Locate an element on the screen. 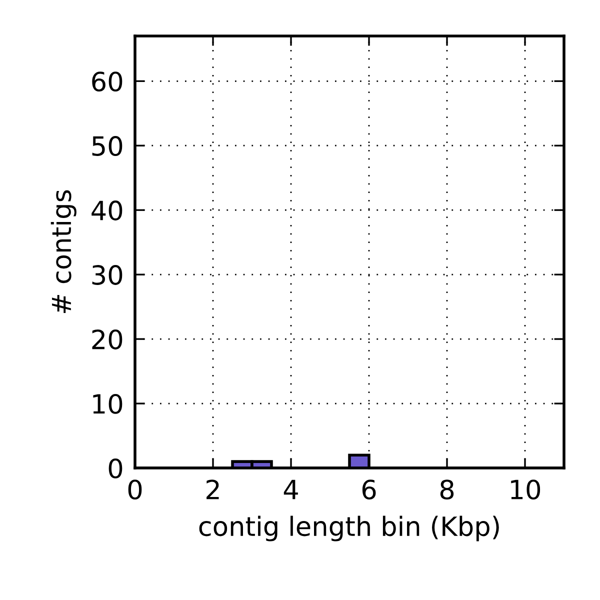  y-tick-label: 60 is located at coordinates (107, 82).